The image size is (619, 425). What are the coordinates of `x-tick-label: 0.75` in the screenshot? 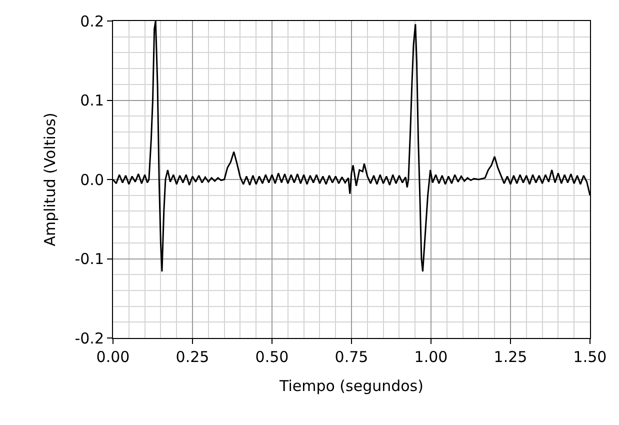 It's located at (351, 357).